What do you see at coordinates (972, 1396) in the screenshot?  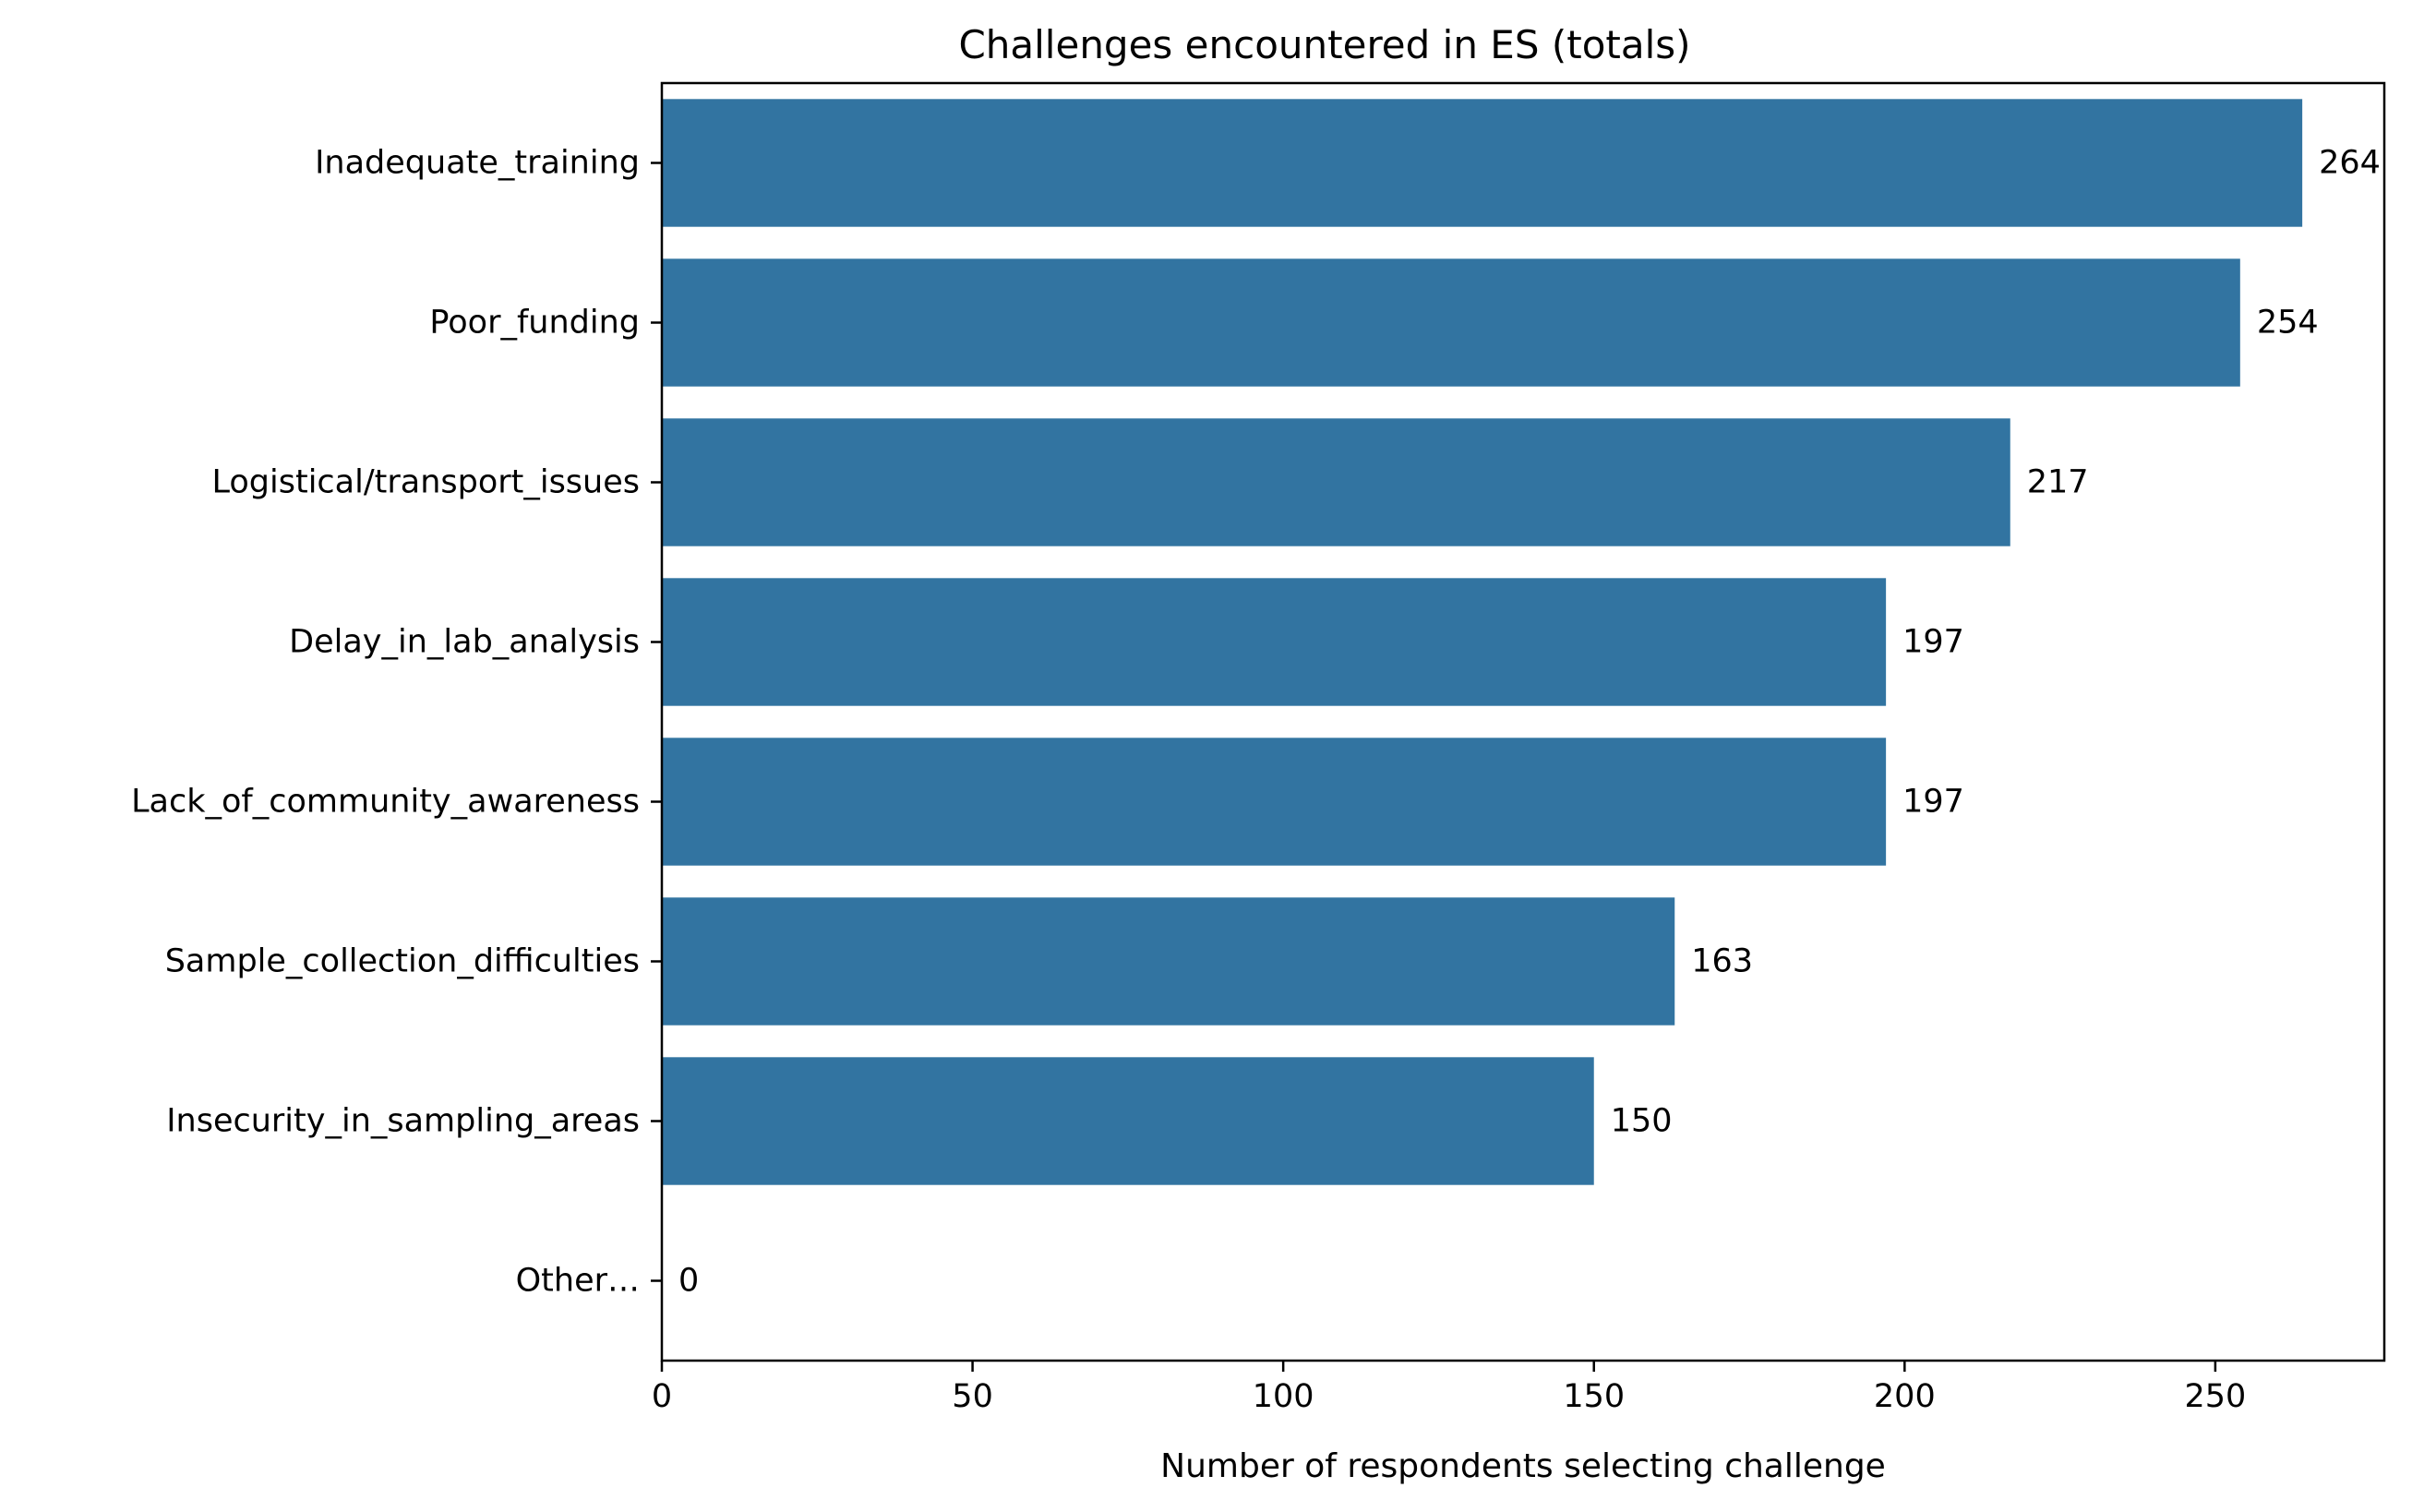 I see `x-tick-label: 50` at bounding box center [972, 1396].